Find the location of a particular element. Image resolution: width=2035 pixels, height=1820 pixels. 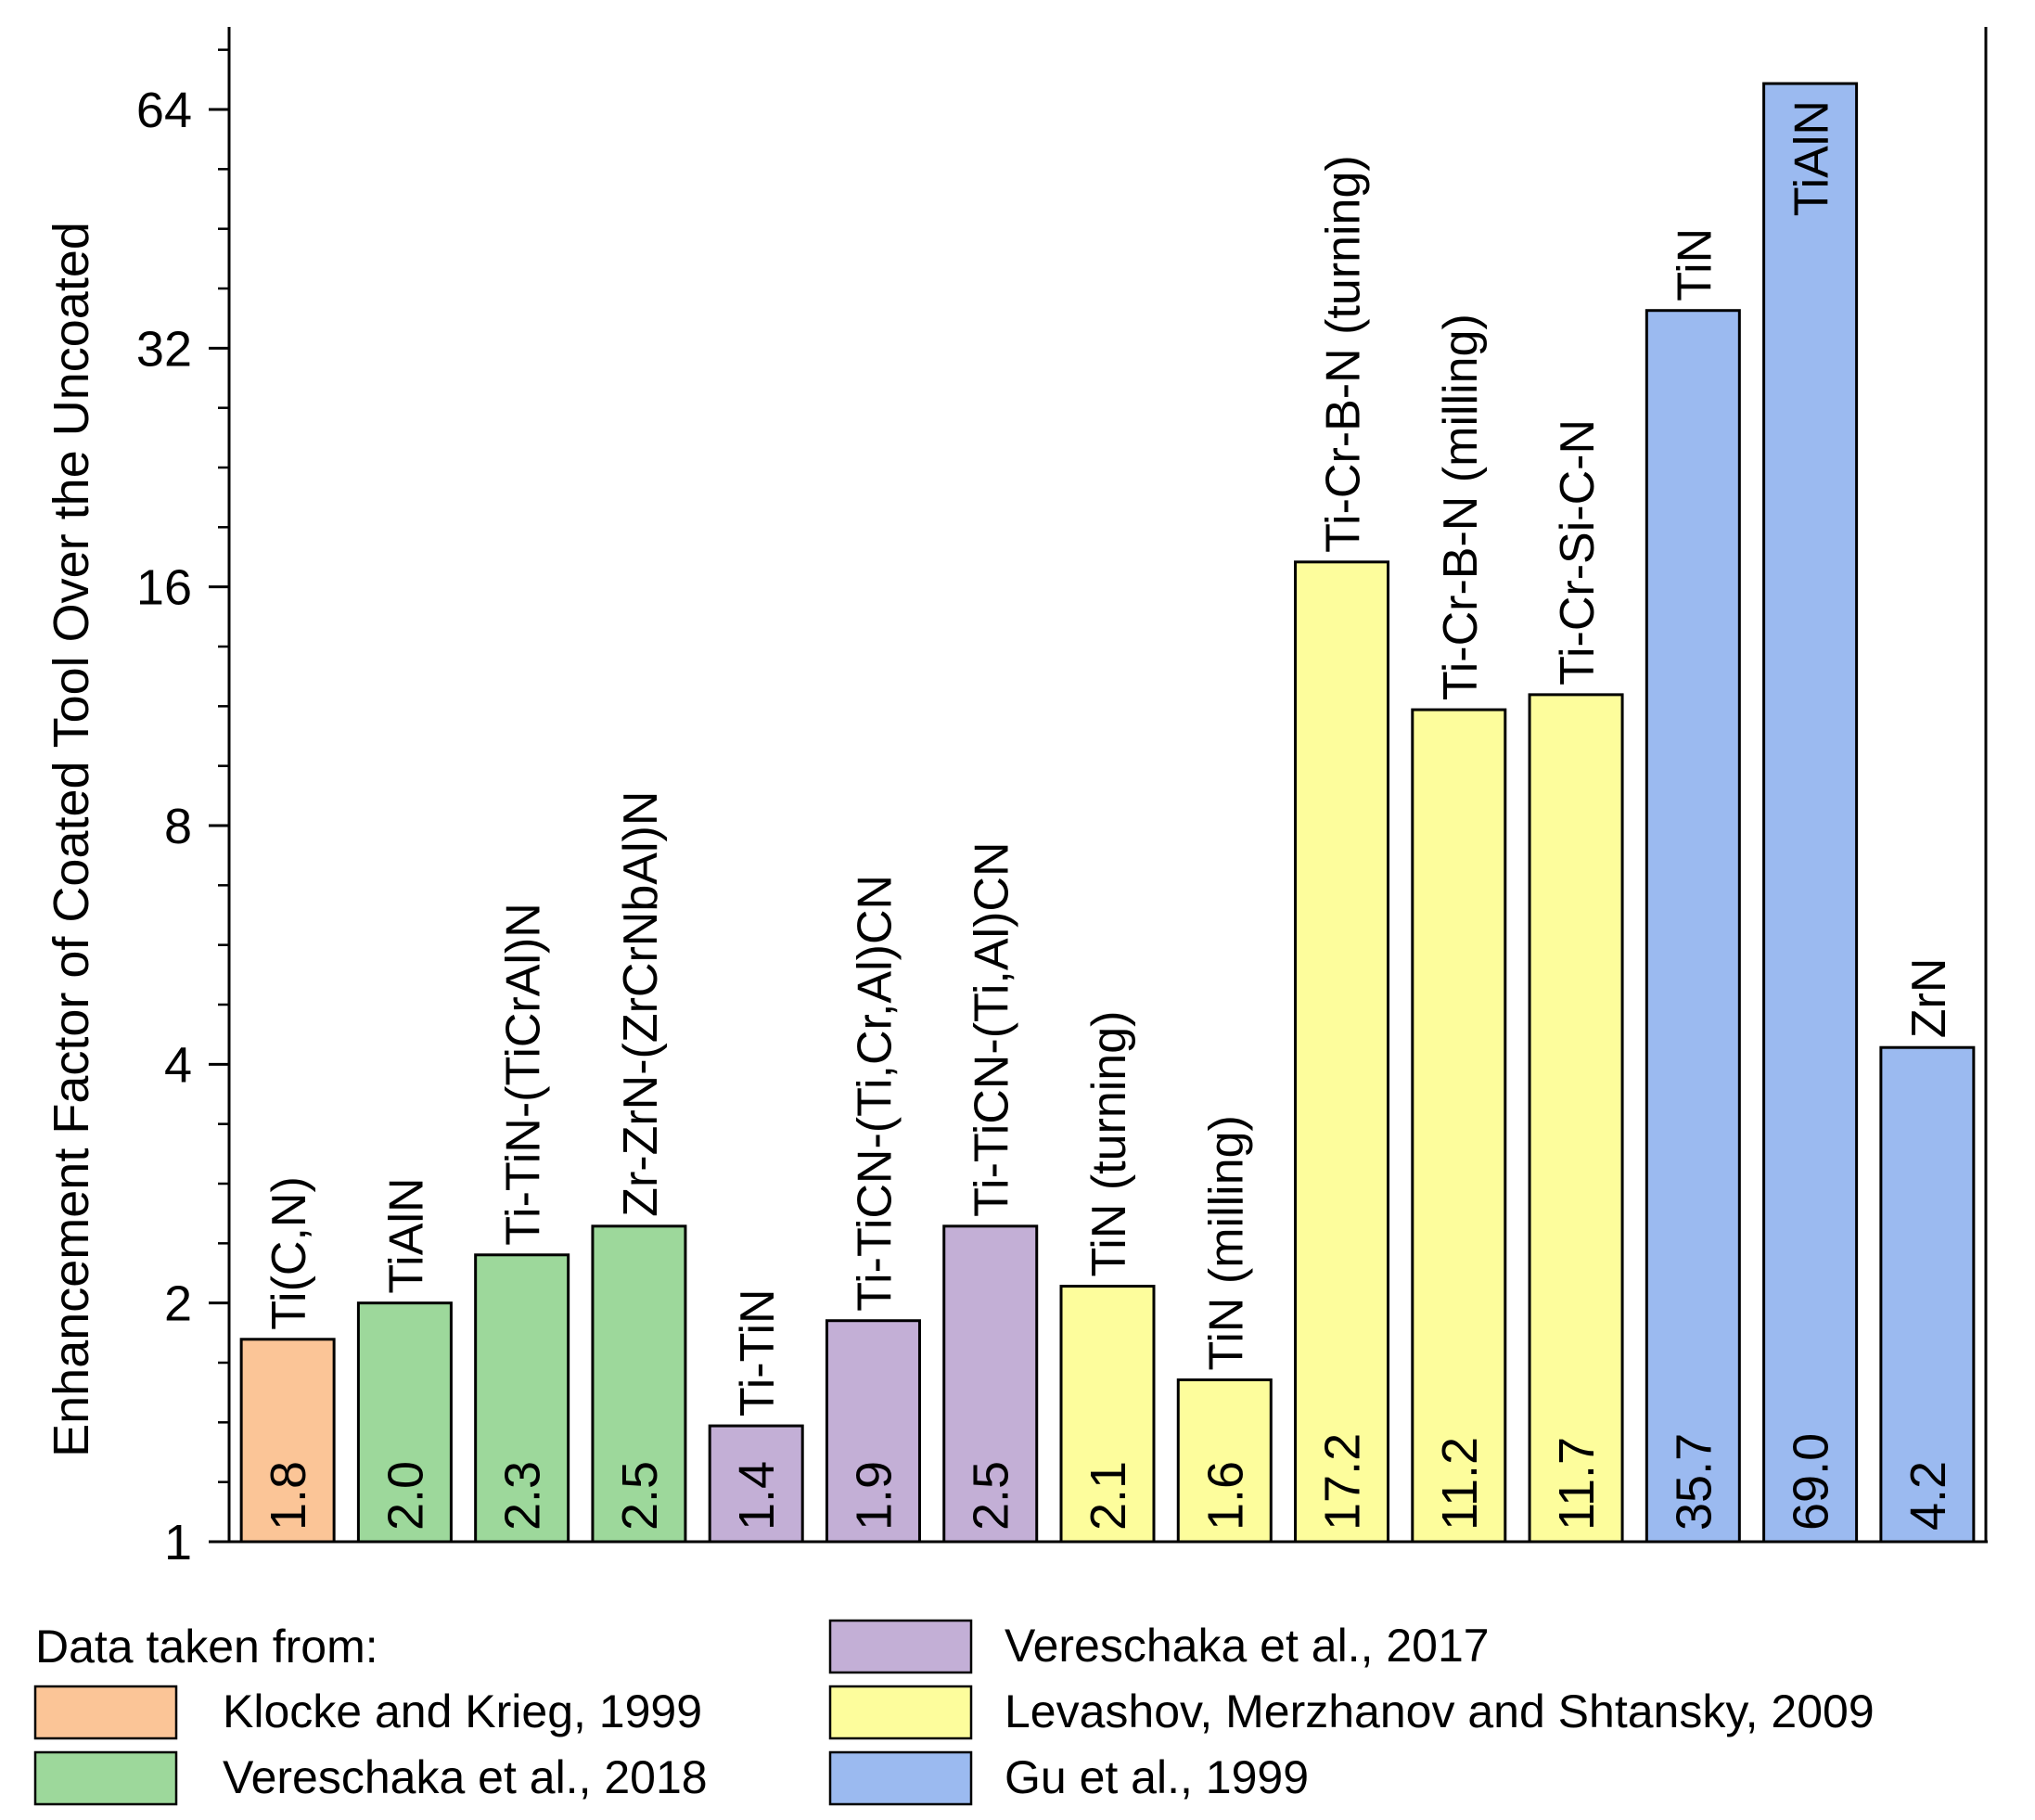

bar-category-label: Zr-ZrN-(ZrCrNbAl)N is located at coordinates (641, 1004).